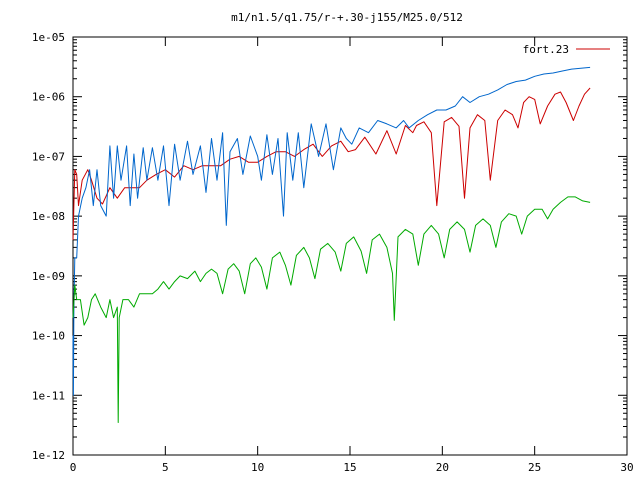  I want to click on x-tick-label: 15, so click(349, 467).